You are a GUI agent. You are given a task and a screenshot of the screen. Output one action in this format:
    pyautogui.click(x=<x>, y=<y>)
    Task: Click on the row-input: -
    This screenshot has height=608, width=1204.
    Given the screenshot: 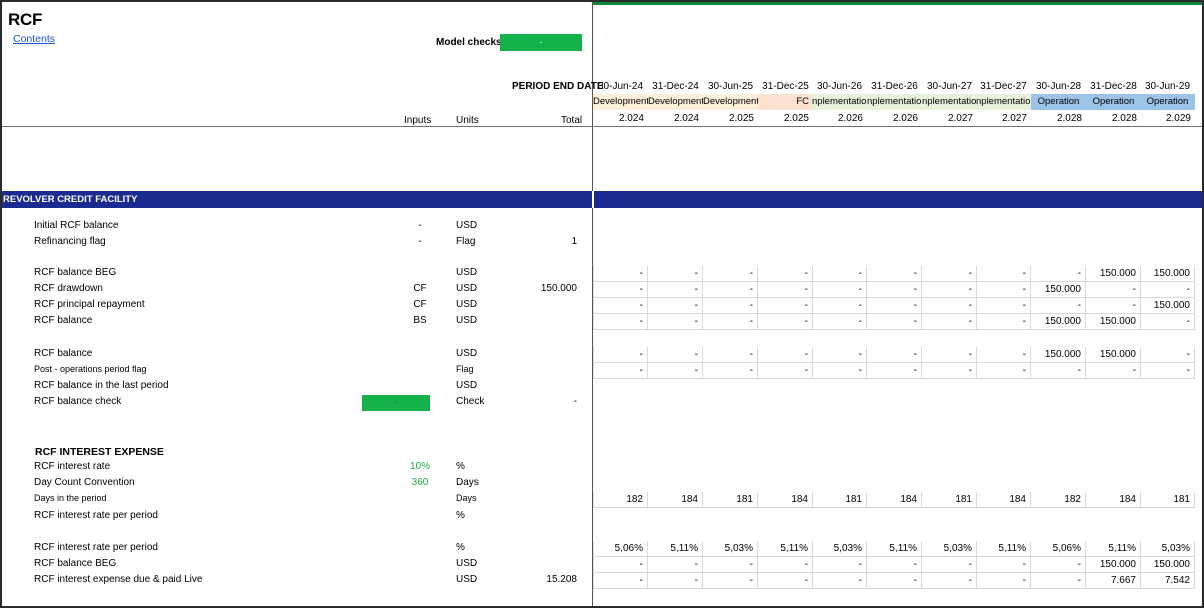 What is the action you would take?
    pyautogui.click(x=420, y=225)
    